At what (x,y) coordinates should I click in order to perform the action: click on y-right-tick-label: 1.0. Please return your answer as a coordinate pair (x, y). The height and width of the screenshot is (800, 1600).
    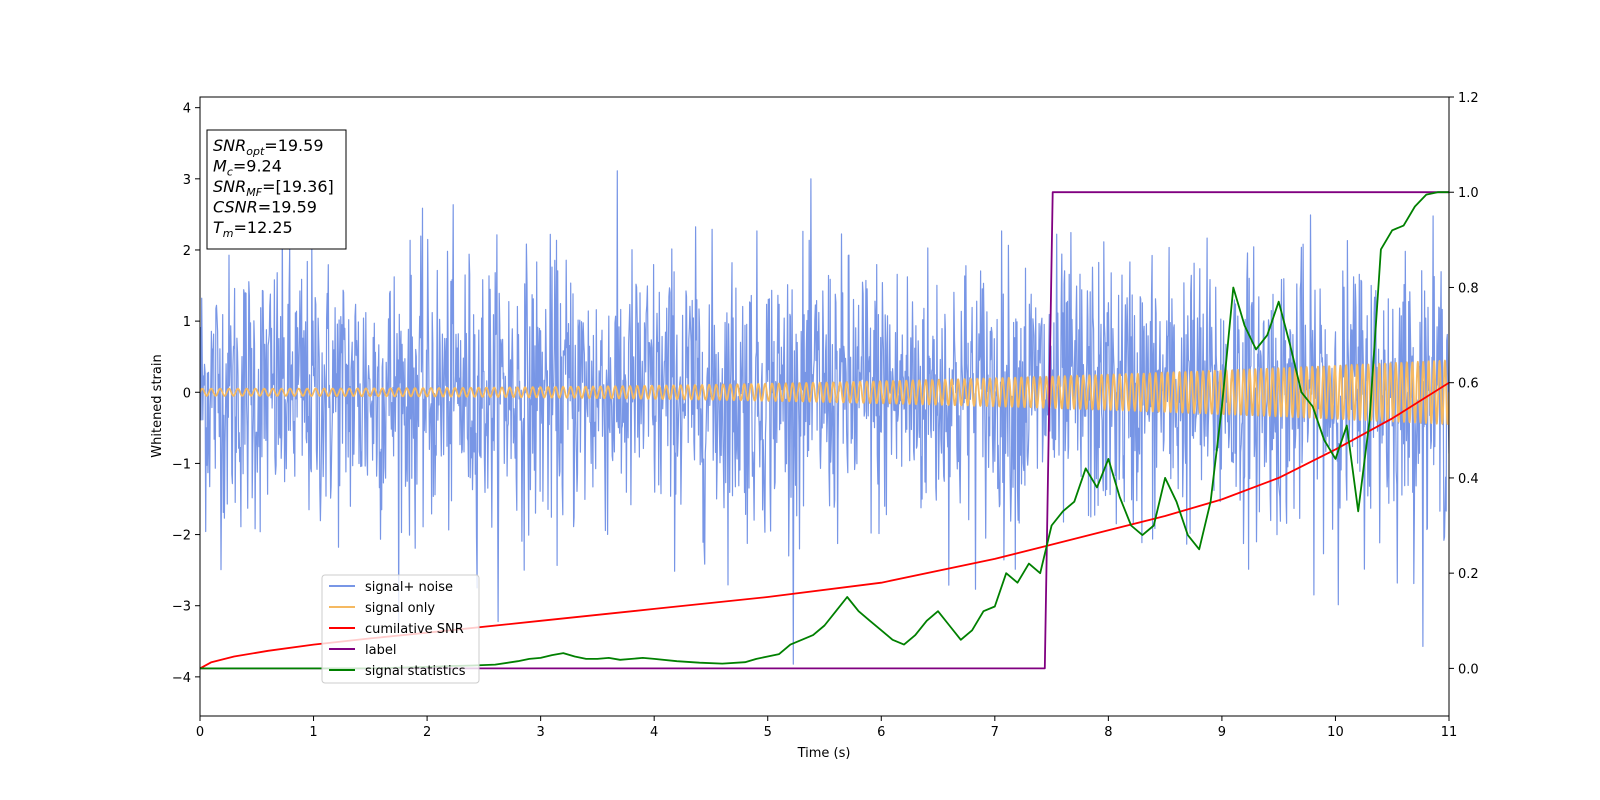
    Looking at the image, I should click on (1468, 193).